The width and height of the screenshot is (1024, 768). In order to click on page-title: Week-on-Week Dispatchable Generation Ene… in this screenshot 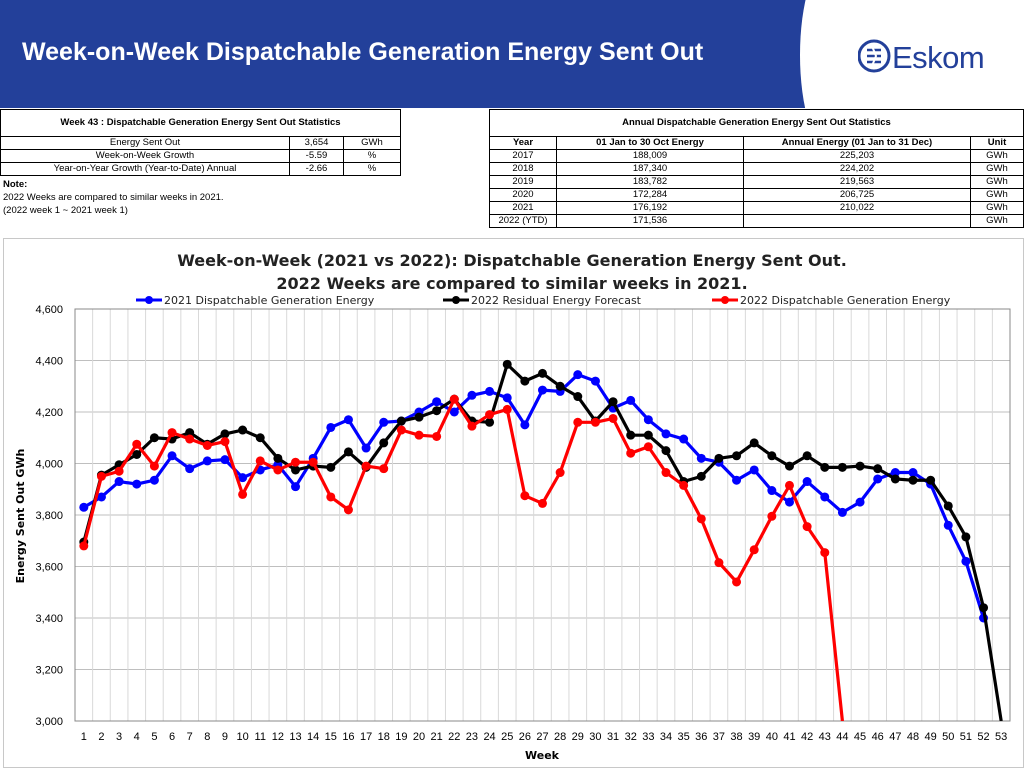, I will do `click(363, 52)`.